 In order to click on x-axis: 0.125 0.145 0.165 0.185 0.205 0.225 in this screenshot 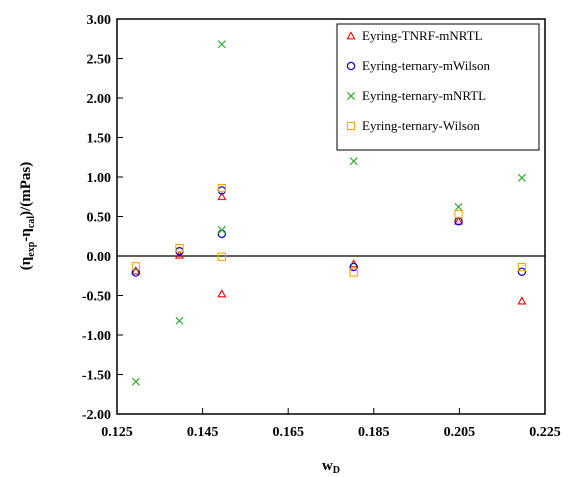, I will do `click(331, 424)`.